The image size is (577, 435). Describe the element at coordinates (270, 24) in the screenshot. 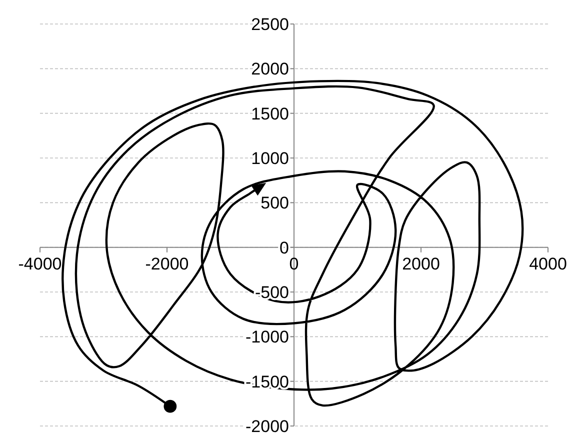

I see `y-tick-label: 2500` at that location.